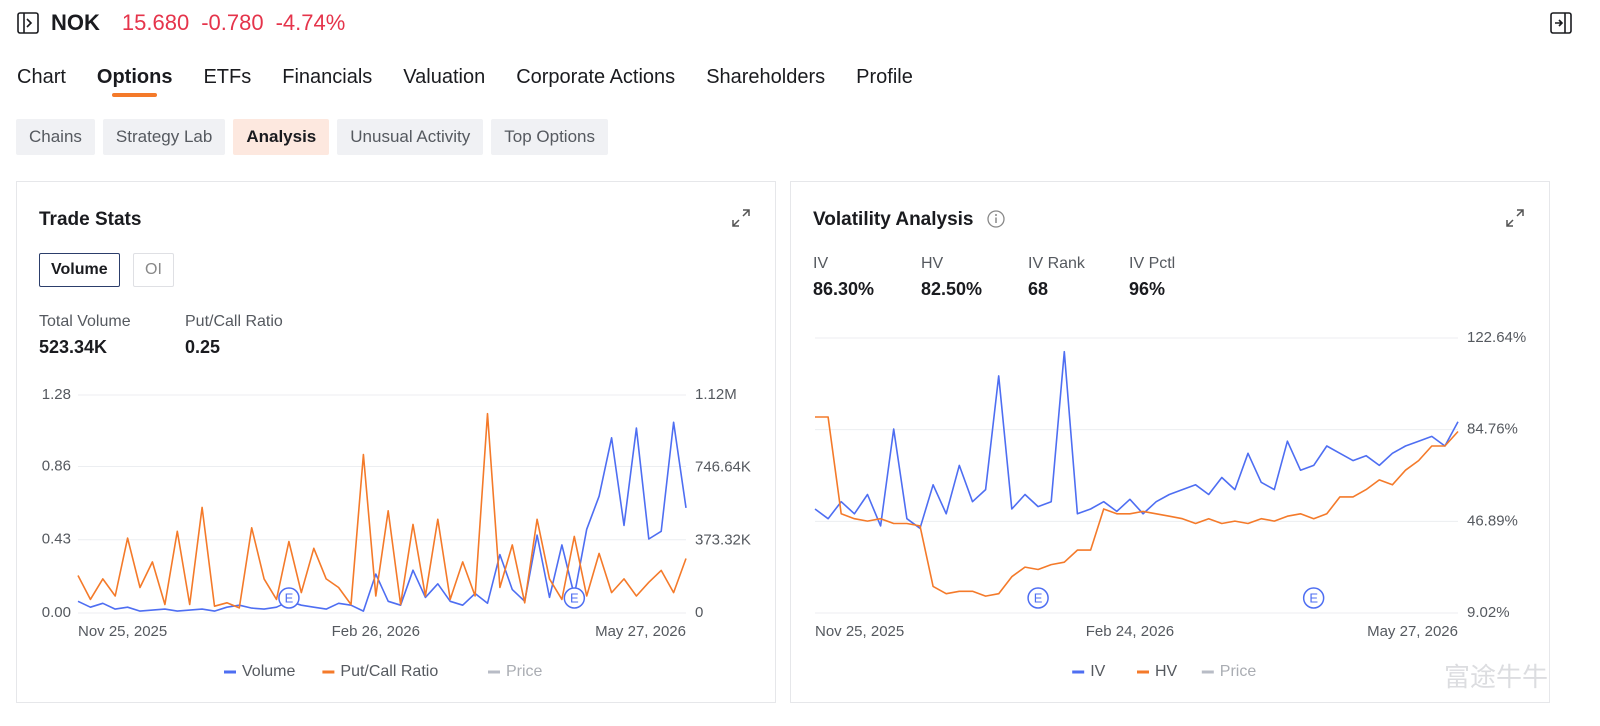 The image size is (1600, 726). What do you see at coordinates (1492, 520) in the screenshot?
I see `y-tick-label: 46.89%` at bounding box center [1492, 520].